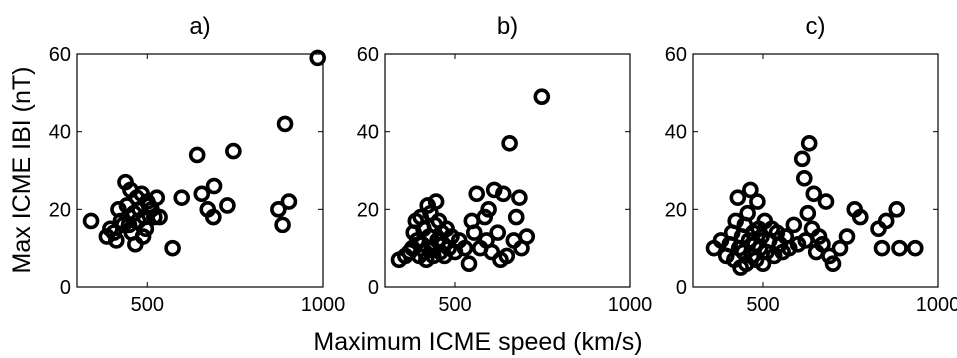  I want to click on panel-title: c), so click(816, 26).